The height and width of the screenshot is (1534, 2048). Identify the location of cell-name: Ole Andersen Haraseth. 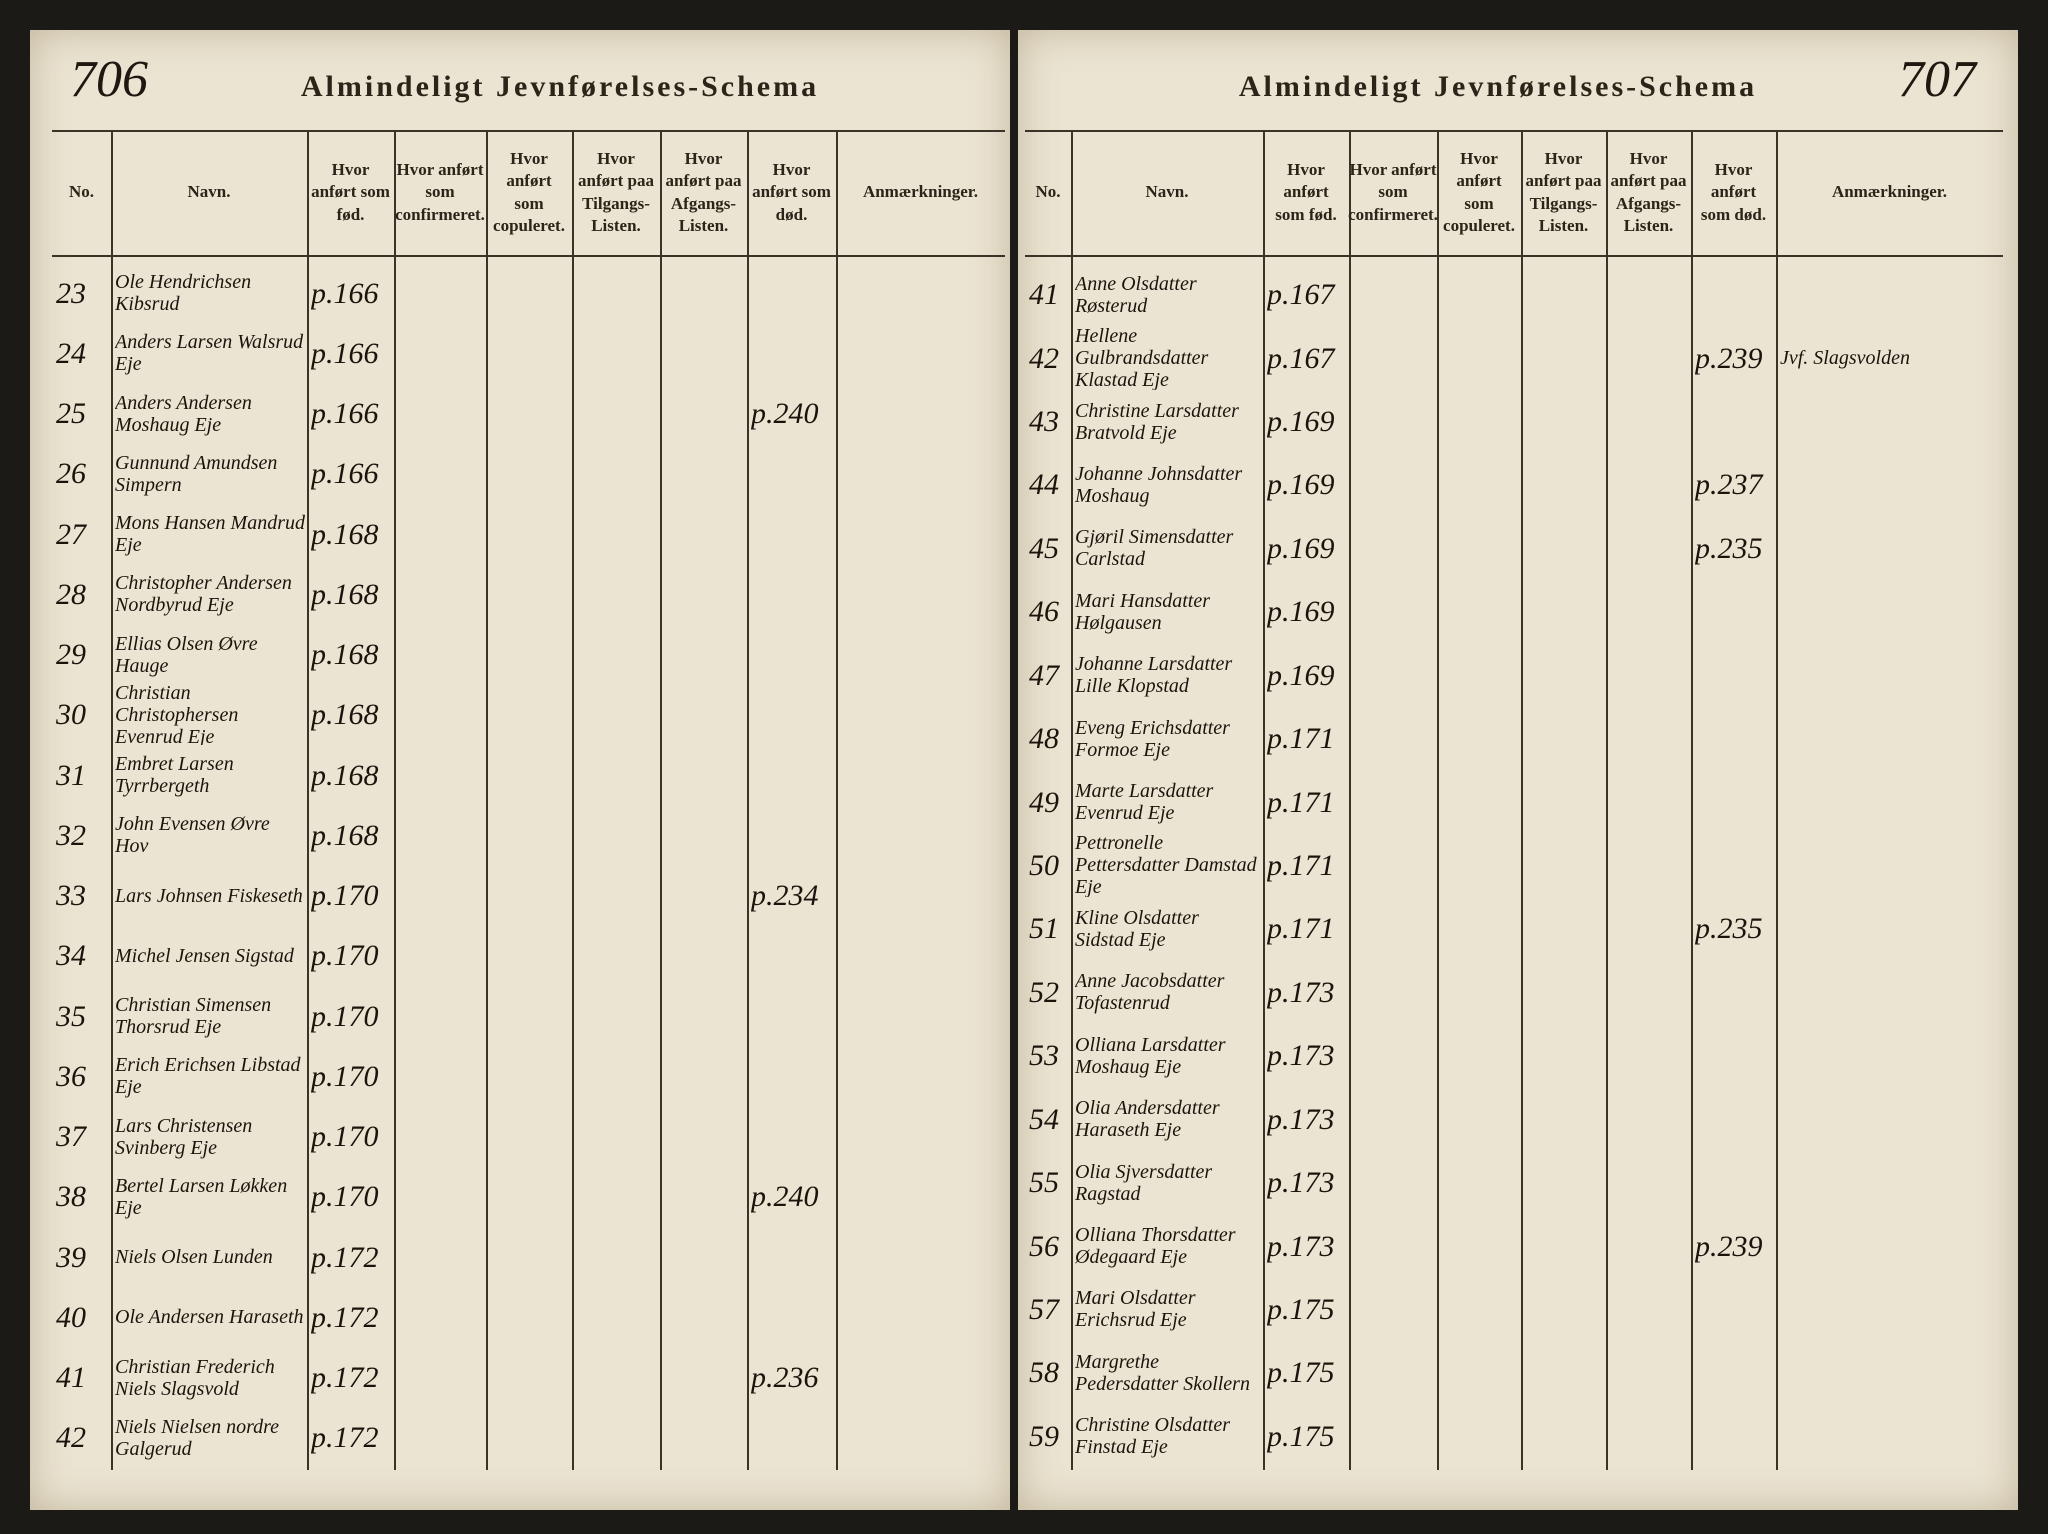
(209, 1317).